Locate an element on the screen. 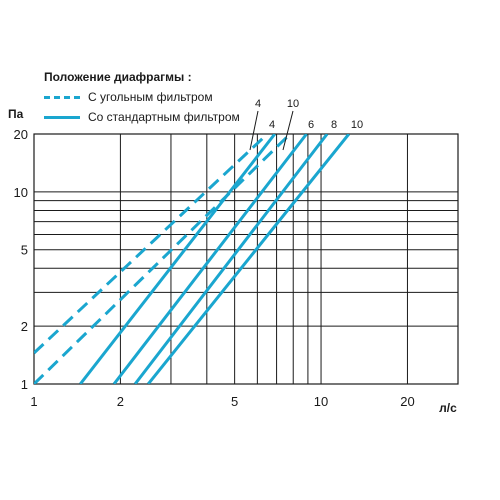  y-axis-label: Па is located at coordinates (16, 114).